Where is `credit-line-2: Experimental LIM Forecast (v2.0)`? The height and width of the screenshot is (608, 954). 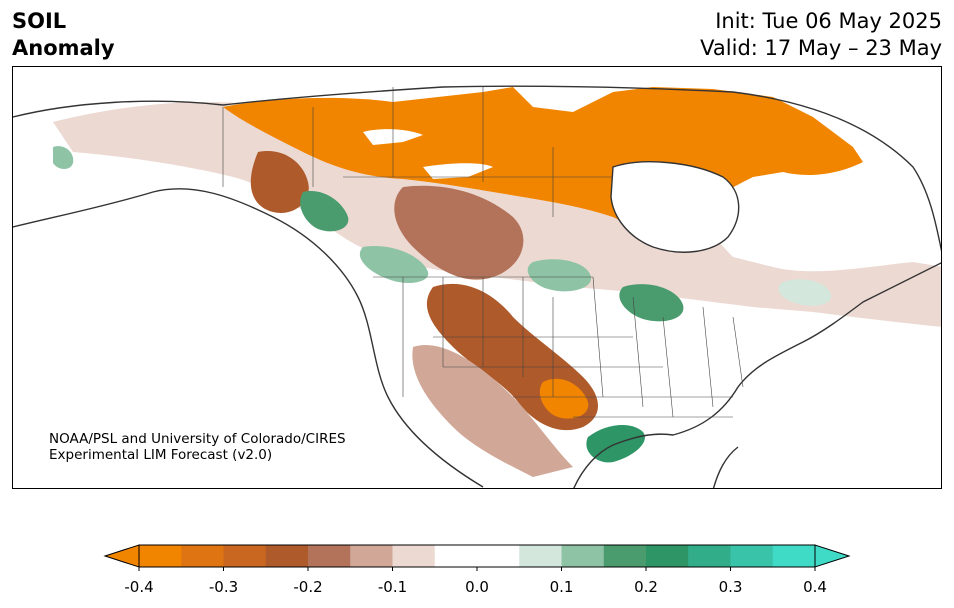
credit-line-2: Experimental LIM Forecast (v2.0) is located at coordinates (161, 455).